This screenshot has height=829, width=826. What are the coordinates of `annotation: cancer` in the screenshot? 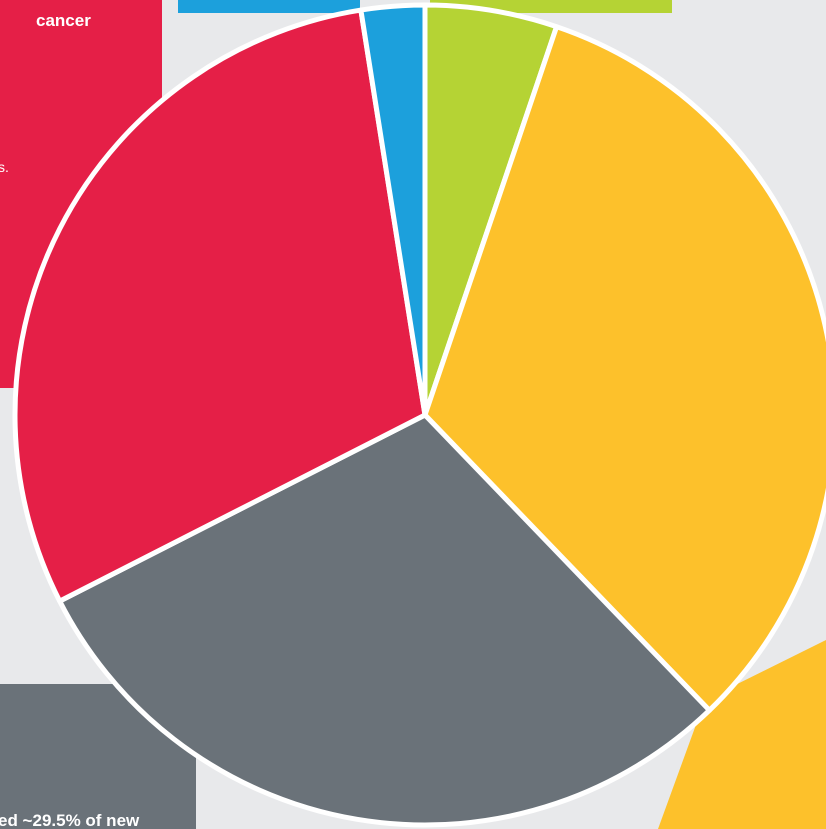 It's located at (63, 20).